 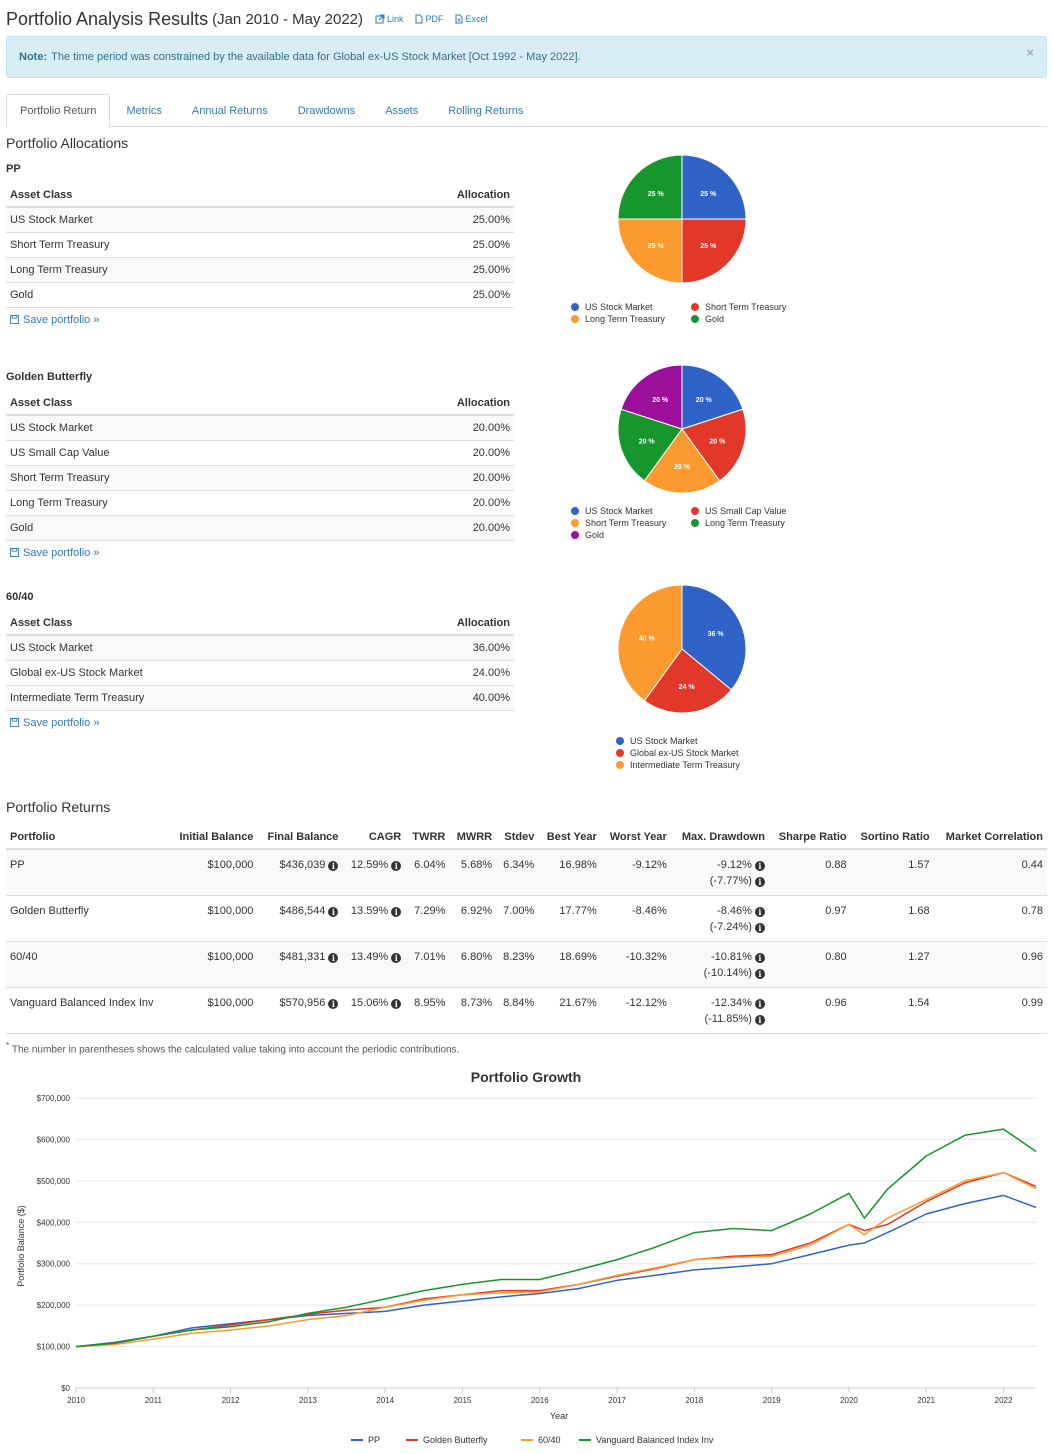 I want to click on legend-label: Long Term Treasury, so click(x=745, y=523).